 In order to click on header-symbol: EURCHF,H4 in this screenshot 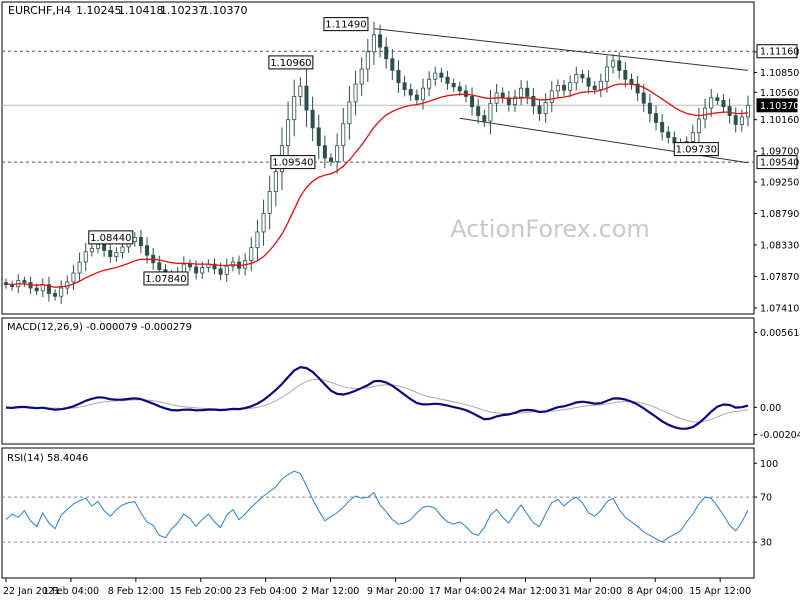, I will do `click(39, 10)`.